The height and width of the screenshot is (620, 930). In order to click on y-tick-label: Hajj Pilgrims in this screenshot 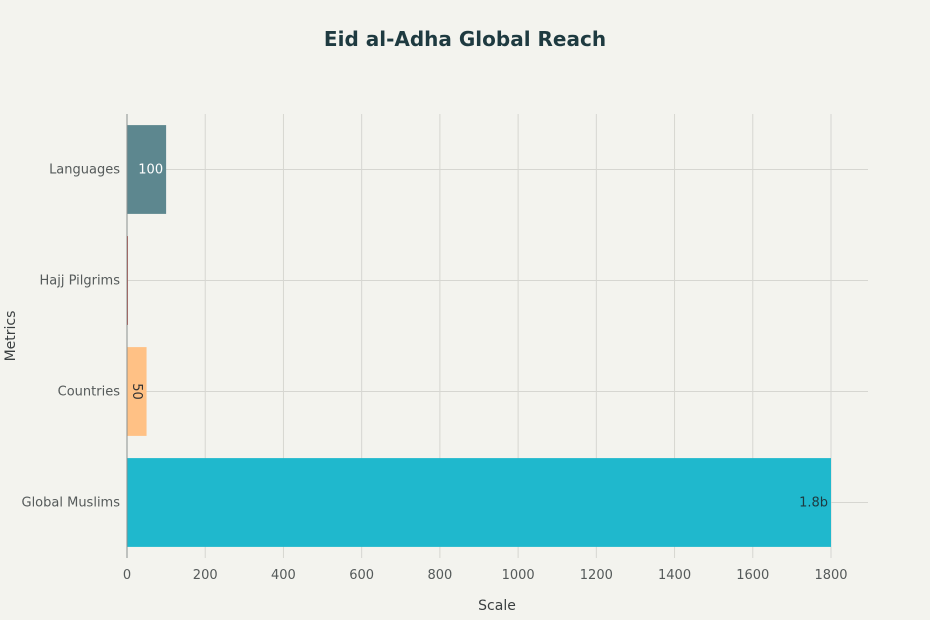, I will do `click(79, 281)`.